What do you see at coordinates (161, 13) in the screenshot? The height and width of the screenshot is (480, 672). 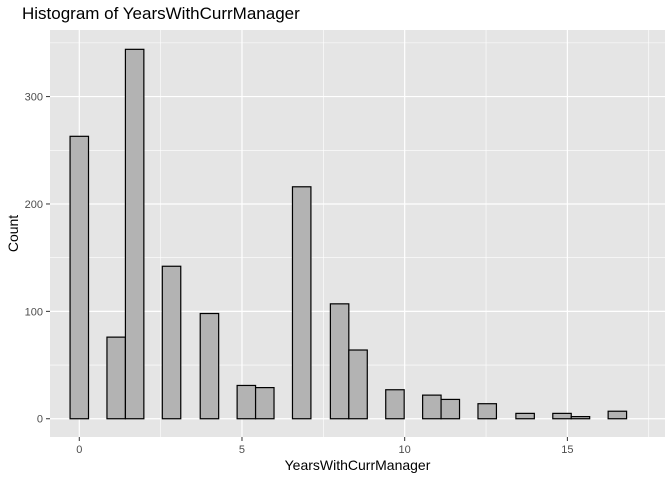 I see `chart-title: Histogram of YearsWithCurrManager` at bounding box center [161, 13].